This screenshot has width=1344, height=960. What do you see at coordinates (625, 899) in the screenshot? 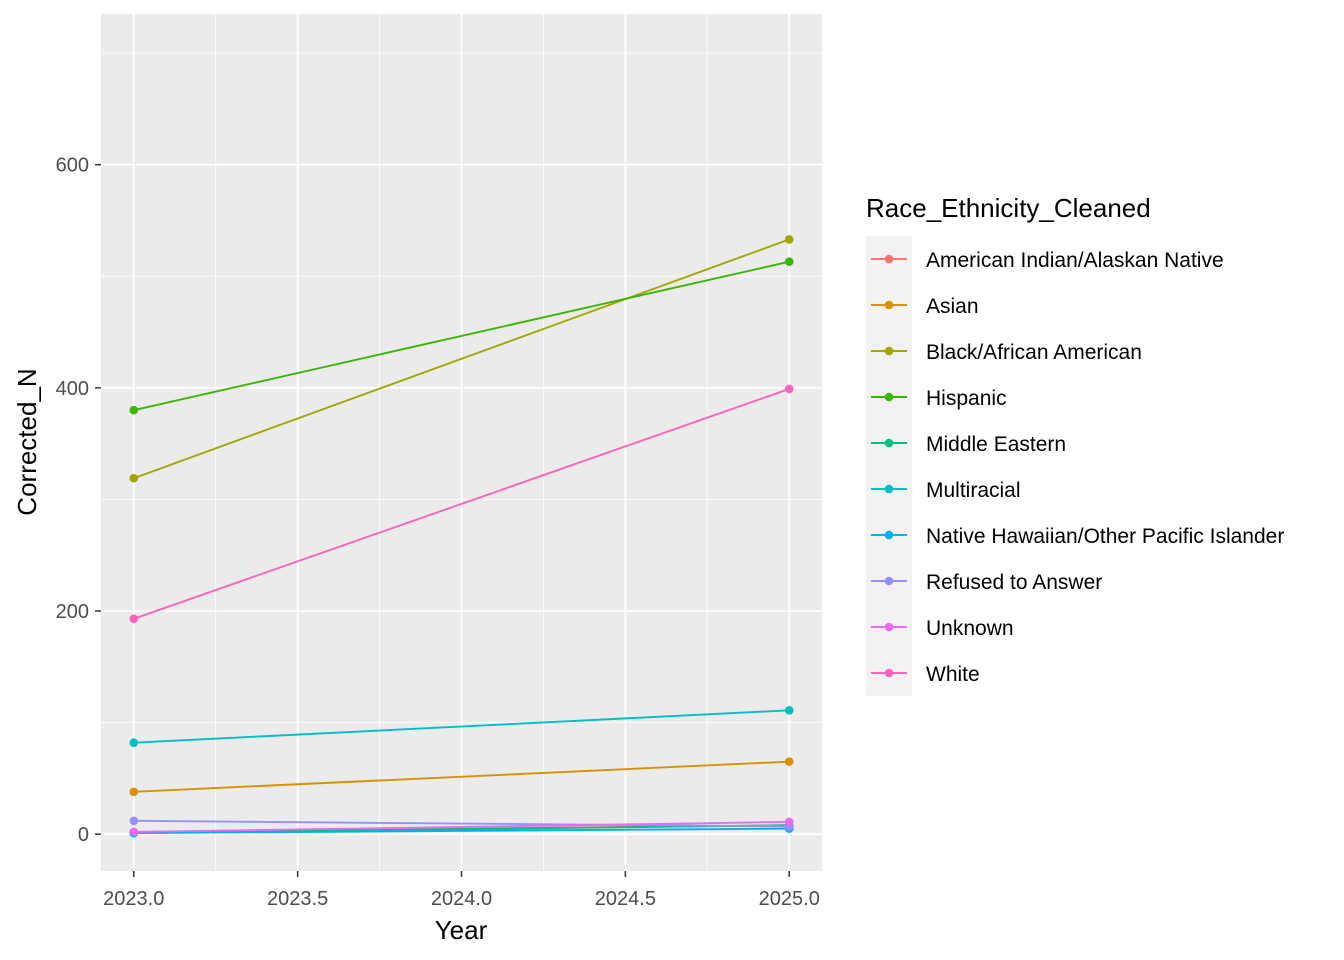
I see `x-tick-label: 2024.5` at bounding box center [625, 899].